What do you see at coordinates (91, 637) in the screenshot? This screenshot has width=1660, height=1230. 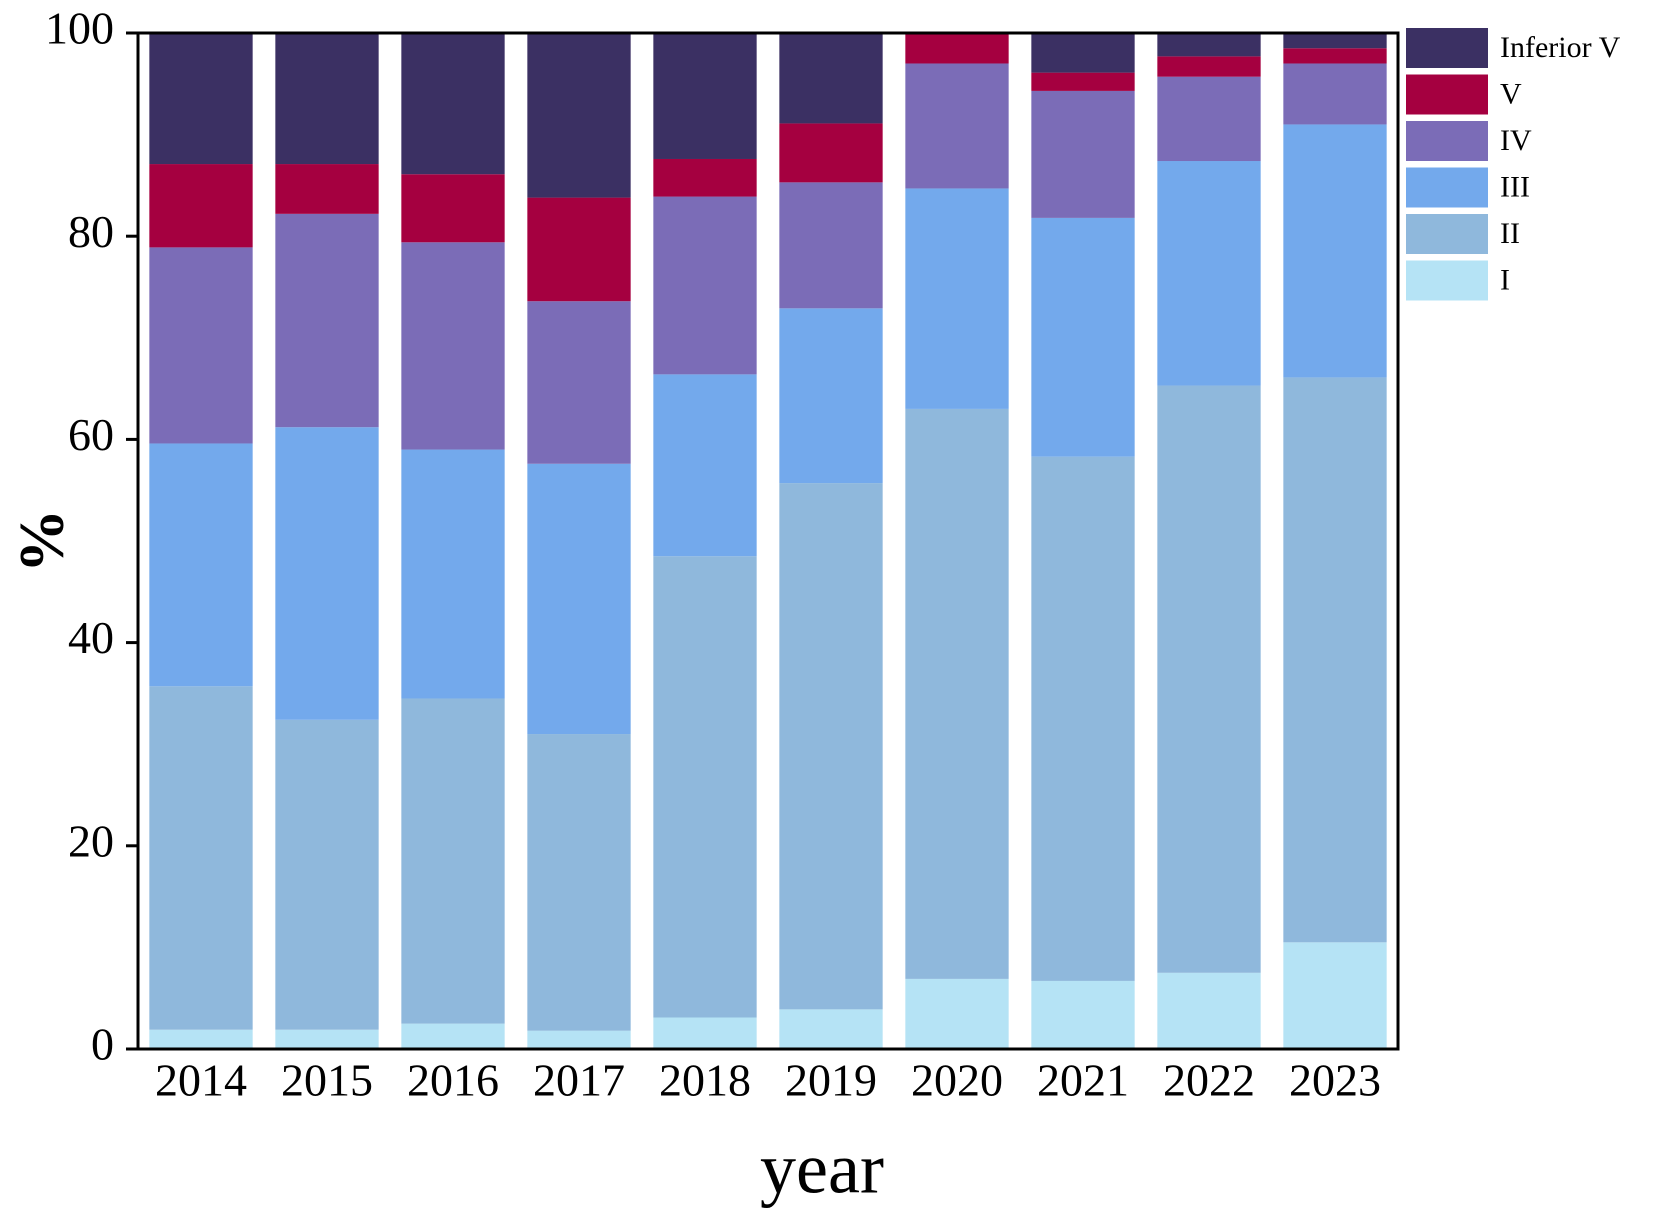 I see `y-tick-label: 40` at bounding box center [91, 637].